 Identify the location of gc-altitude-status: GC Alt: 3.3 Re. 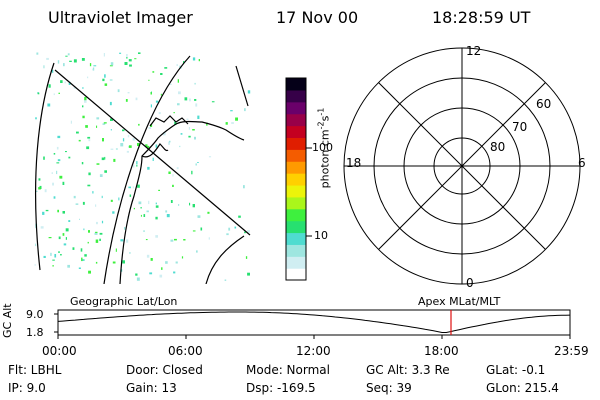
(408, 370).